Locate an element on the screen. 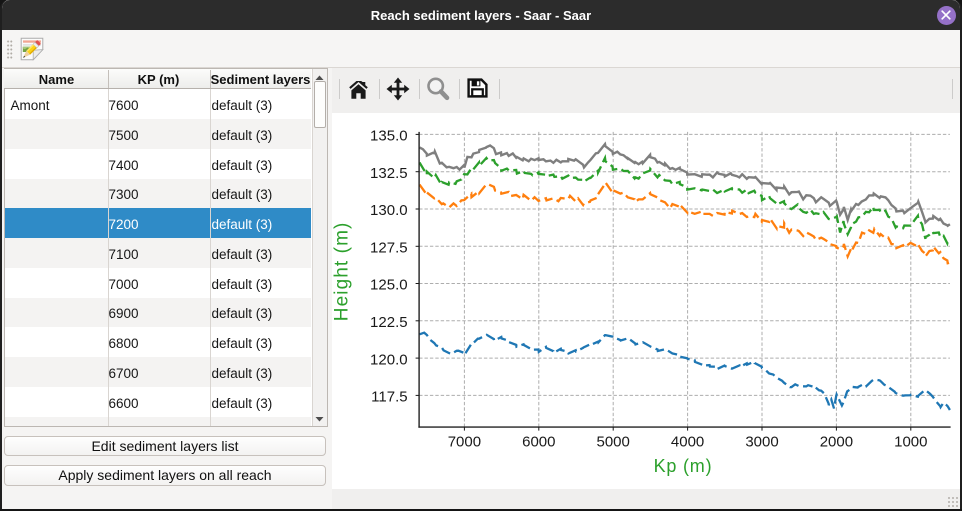 This screenshot has width=962, height=511. svg-text: 125.0 is located at coordinates (389, 285).